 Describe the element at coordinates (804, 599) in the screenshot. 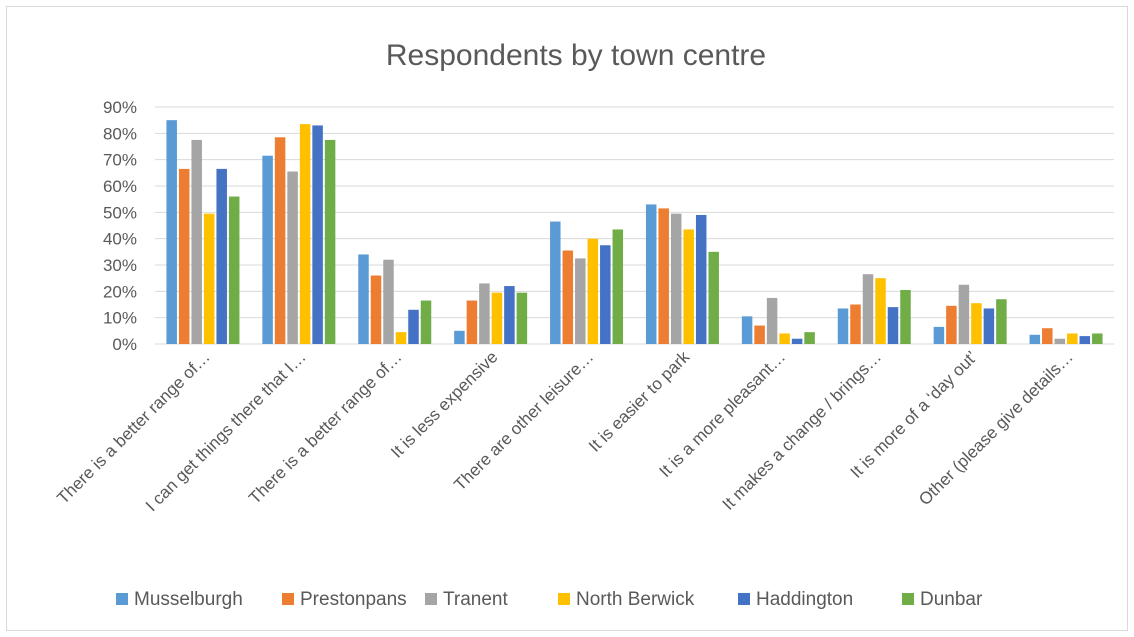

I see `legend-label: Haddington` at that location.